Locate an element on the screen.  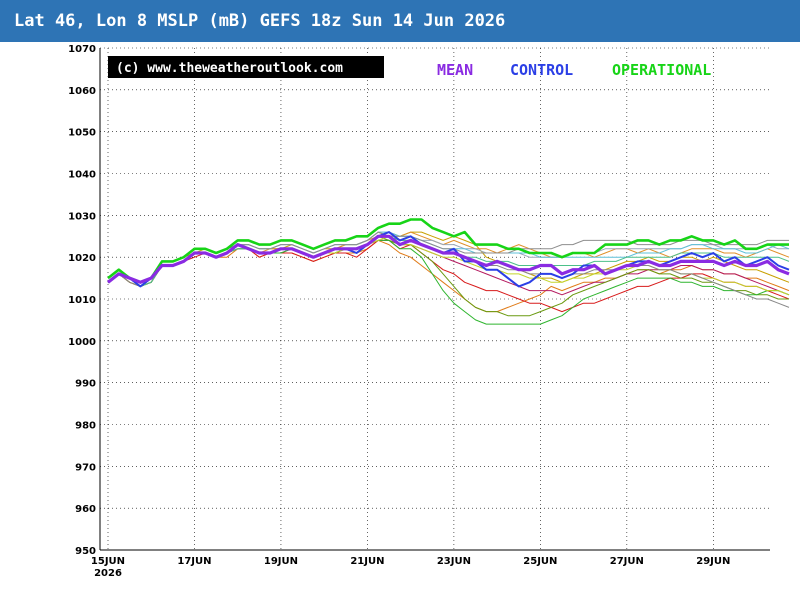
y-tick-label: 1000 is located at coordinates (82, 342).